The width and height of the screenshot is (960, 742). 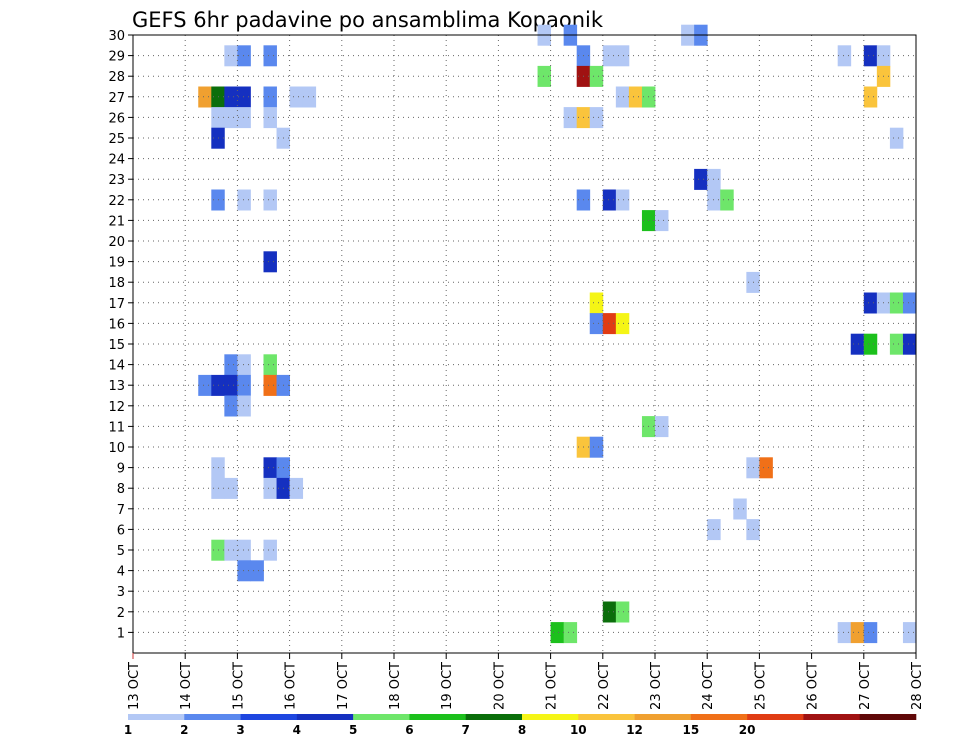 I want to click on legend-label: 1, so click(x=128, y=730).